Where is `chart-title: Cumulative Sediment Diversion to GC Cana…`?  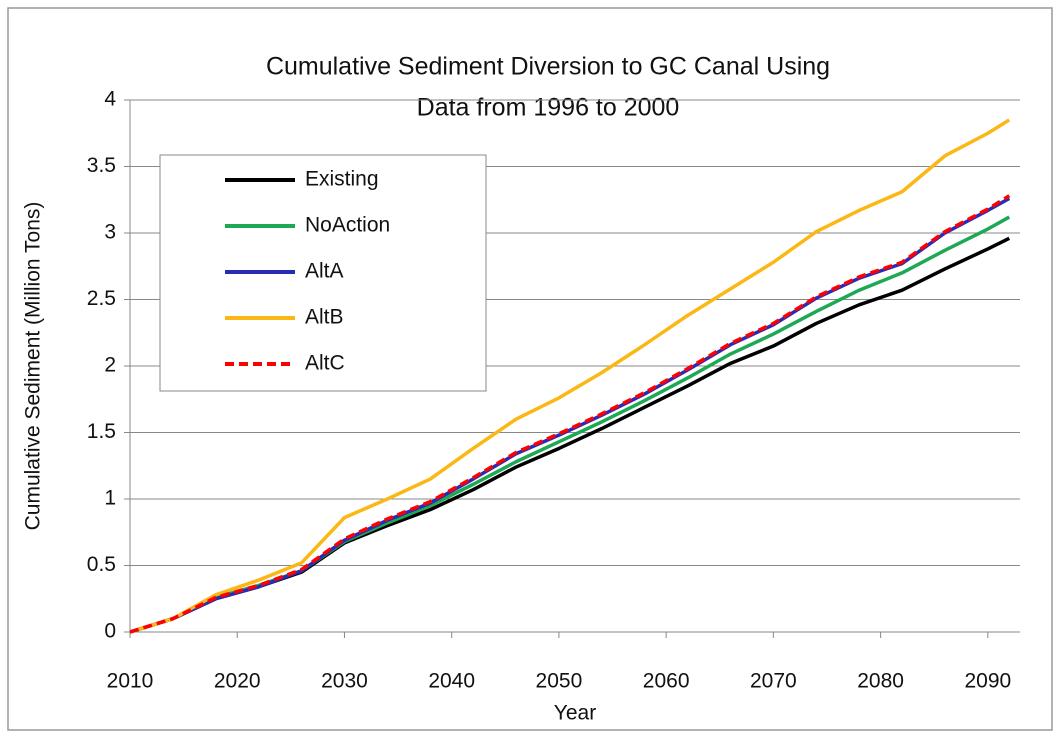
chart-title: Cumulative Sediment Diversion to GC Cana… is located at coordinates (548, 67).